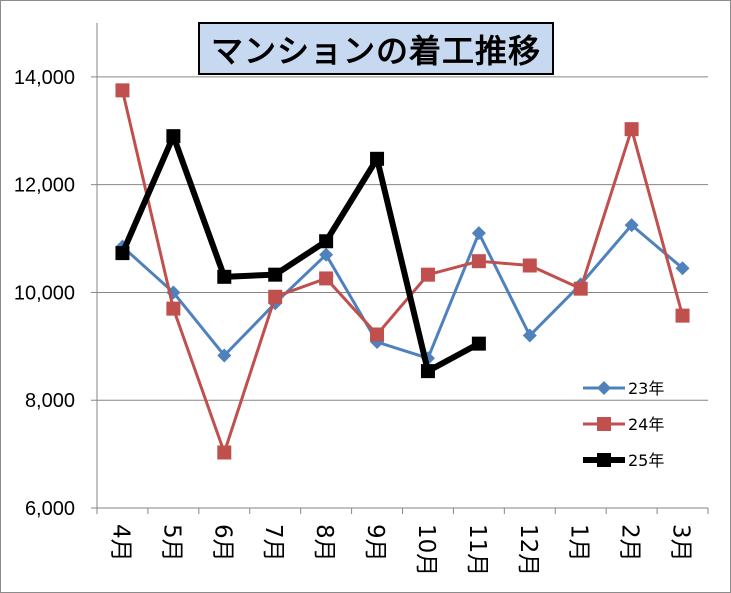 This screenshot has height=593, width=731. I want to click on x-tick-label: 9月, so click(375, 543).